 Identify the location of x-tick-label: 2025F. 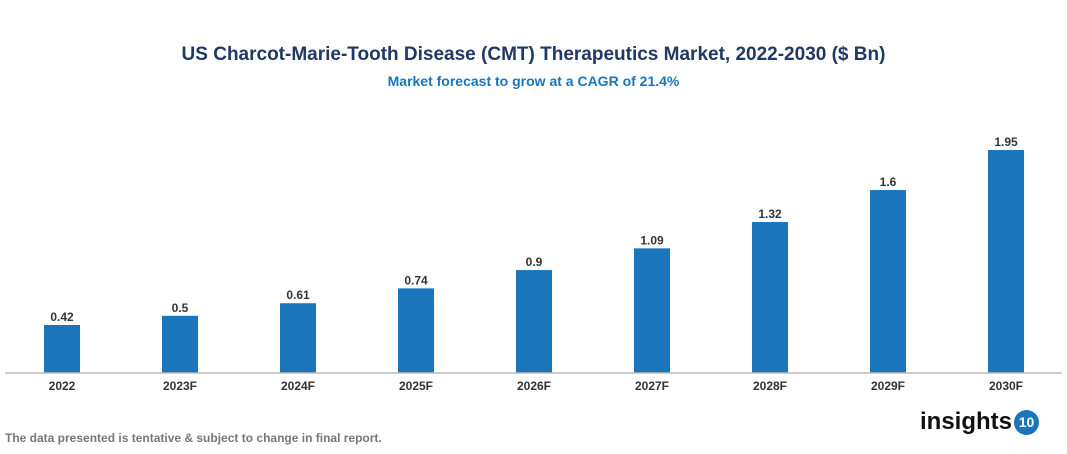
(416, 386).